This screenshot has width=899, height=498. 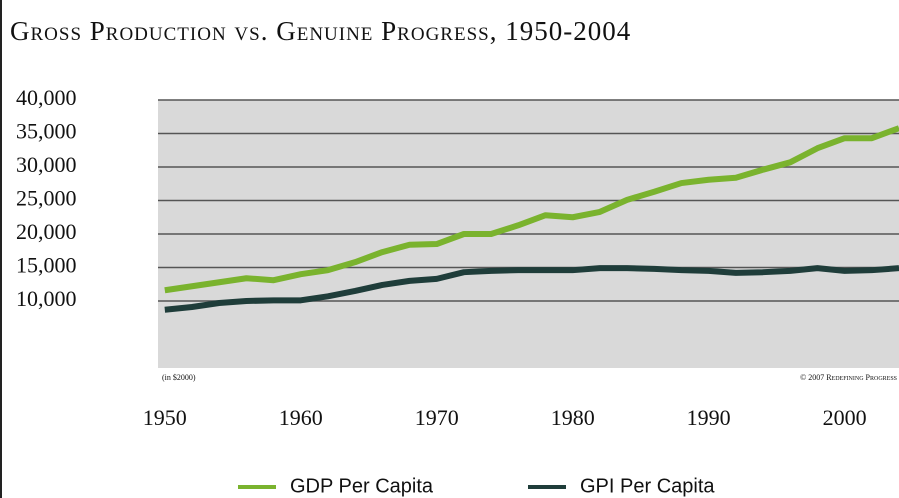 I want to click on y-tick-label: 35,000, so click(x=46, y=131).